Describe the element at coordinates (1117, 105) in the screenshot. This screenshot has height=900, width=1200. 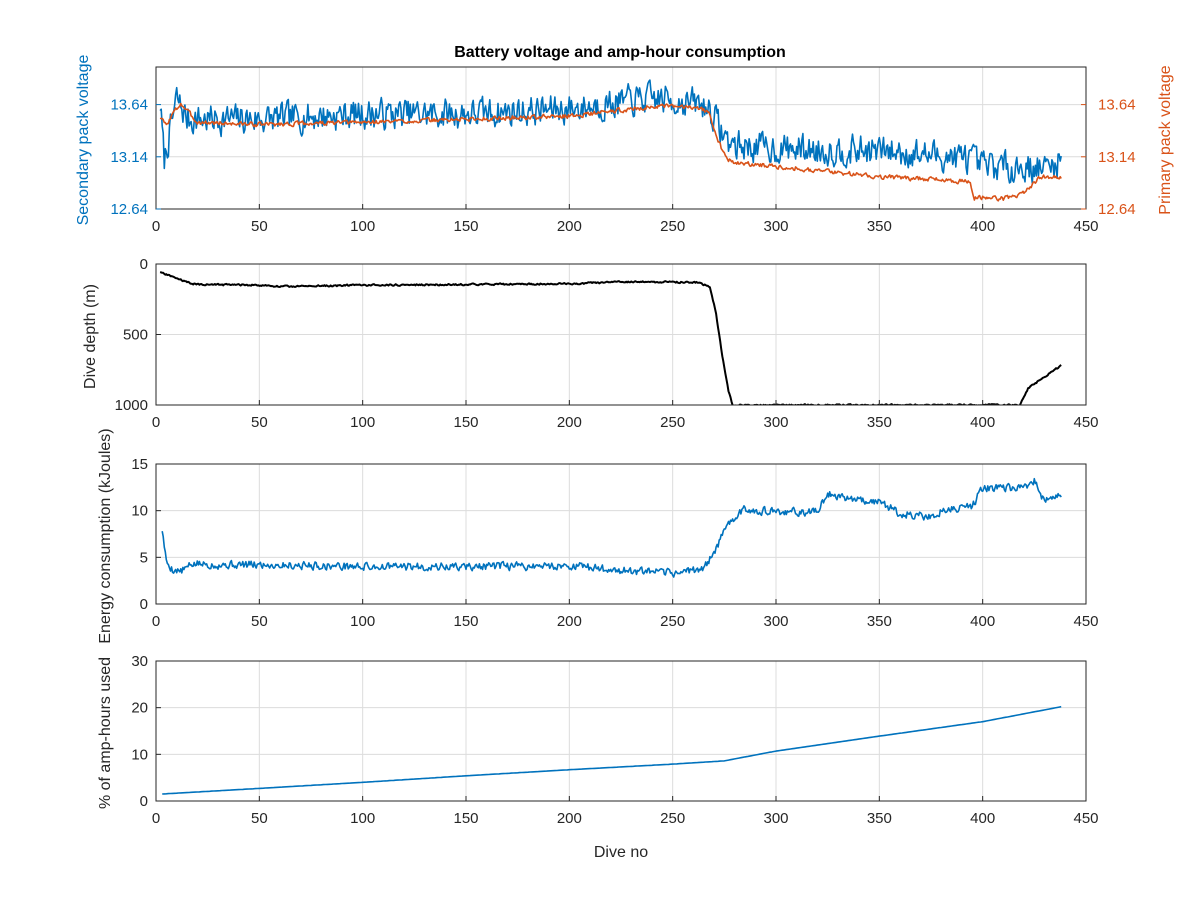
I see `y2-tick-label: 13.64` at that location.